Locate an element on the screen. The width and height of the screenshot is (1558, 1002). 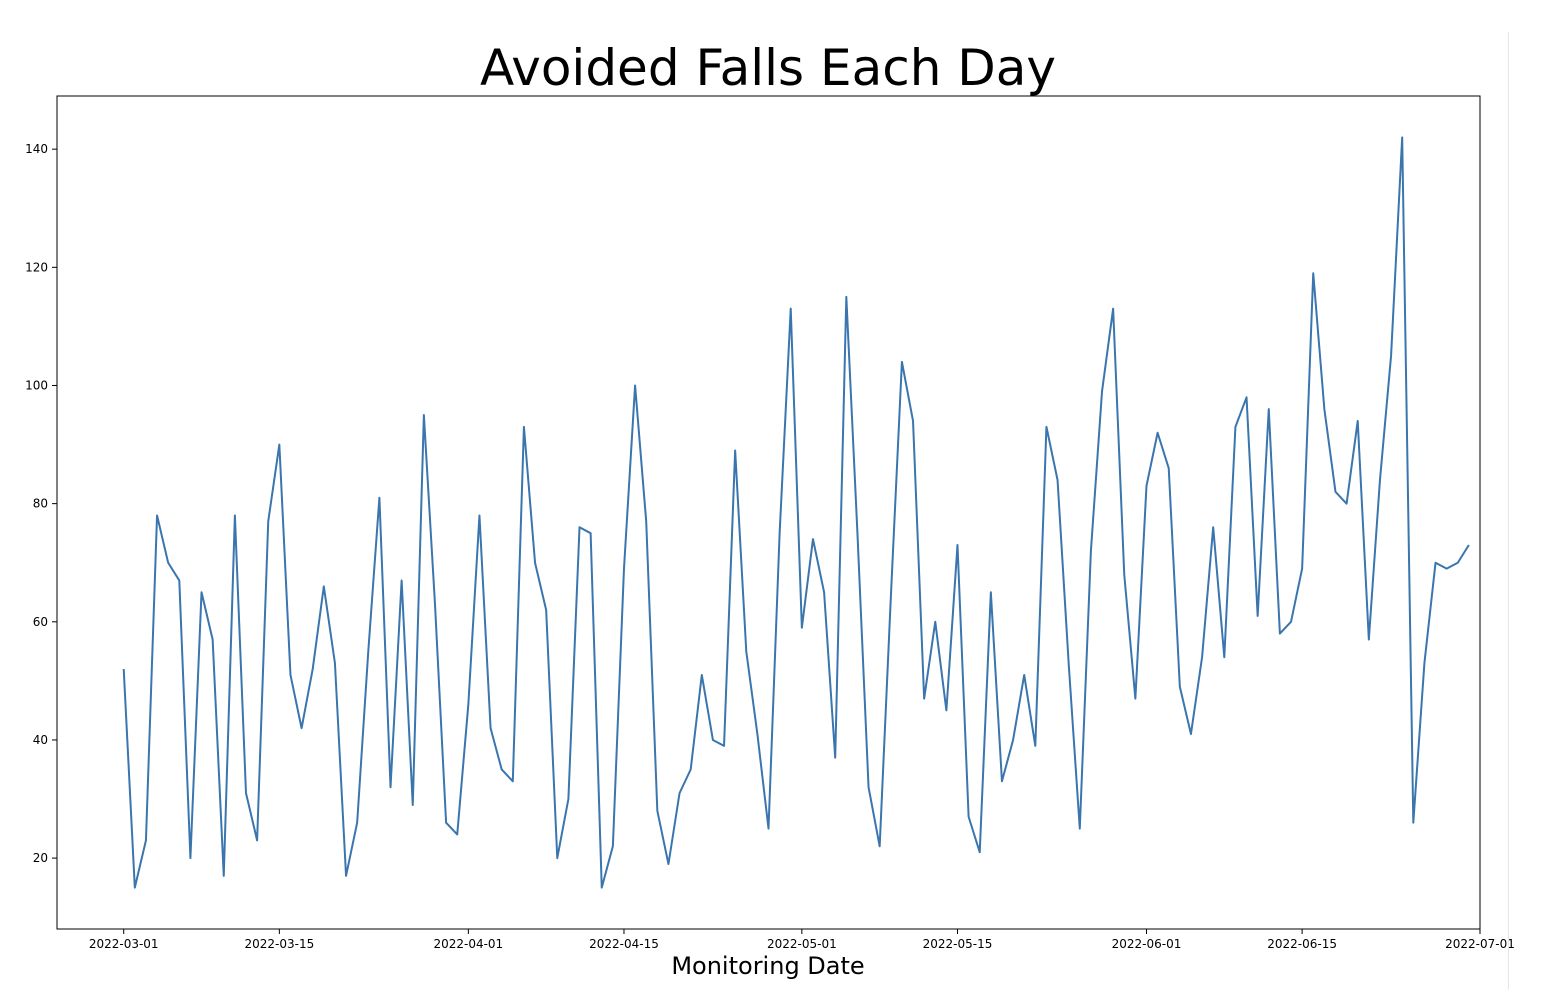
x-tick-label: 2022-04-01 is located at coordinates (468, 944).